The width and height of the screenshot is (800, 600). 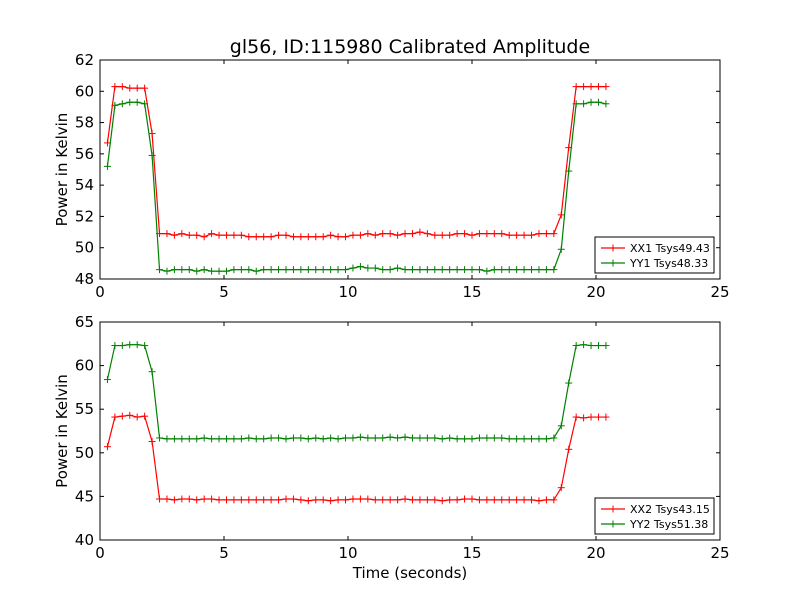 I want to click on x-tick-label: 15, so click(x=471, y=292).